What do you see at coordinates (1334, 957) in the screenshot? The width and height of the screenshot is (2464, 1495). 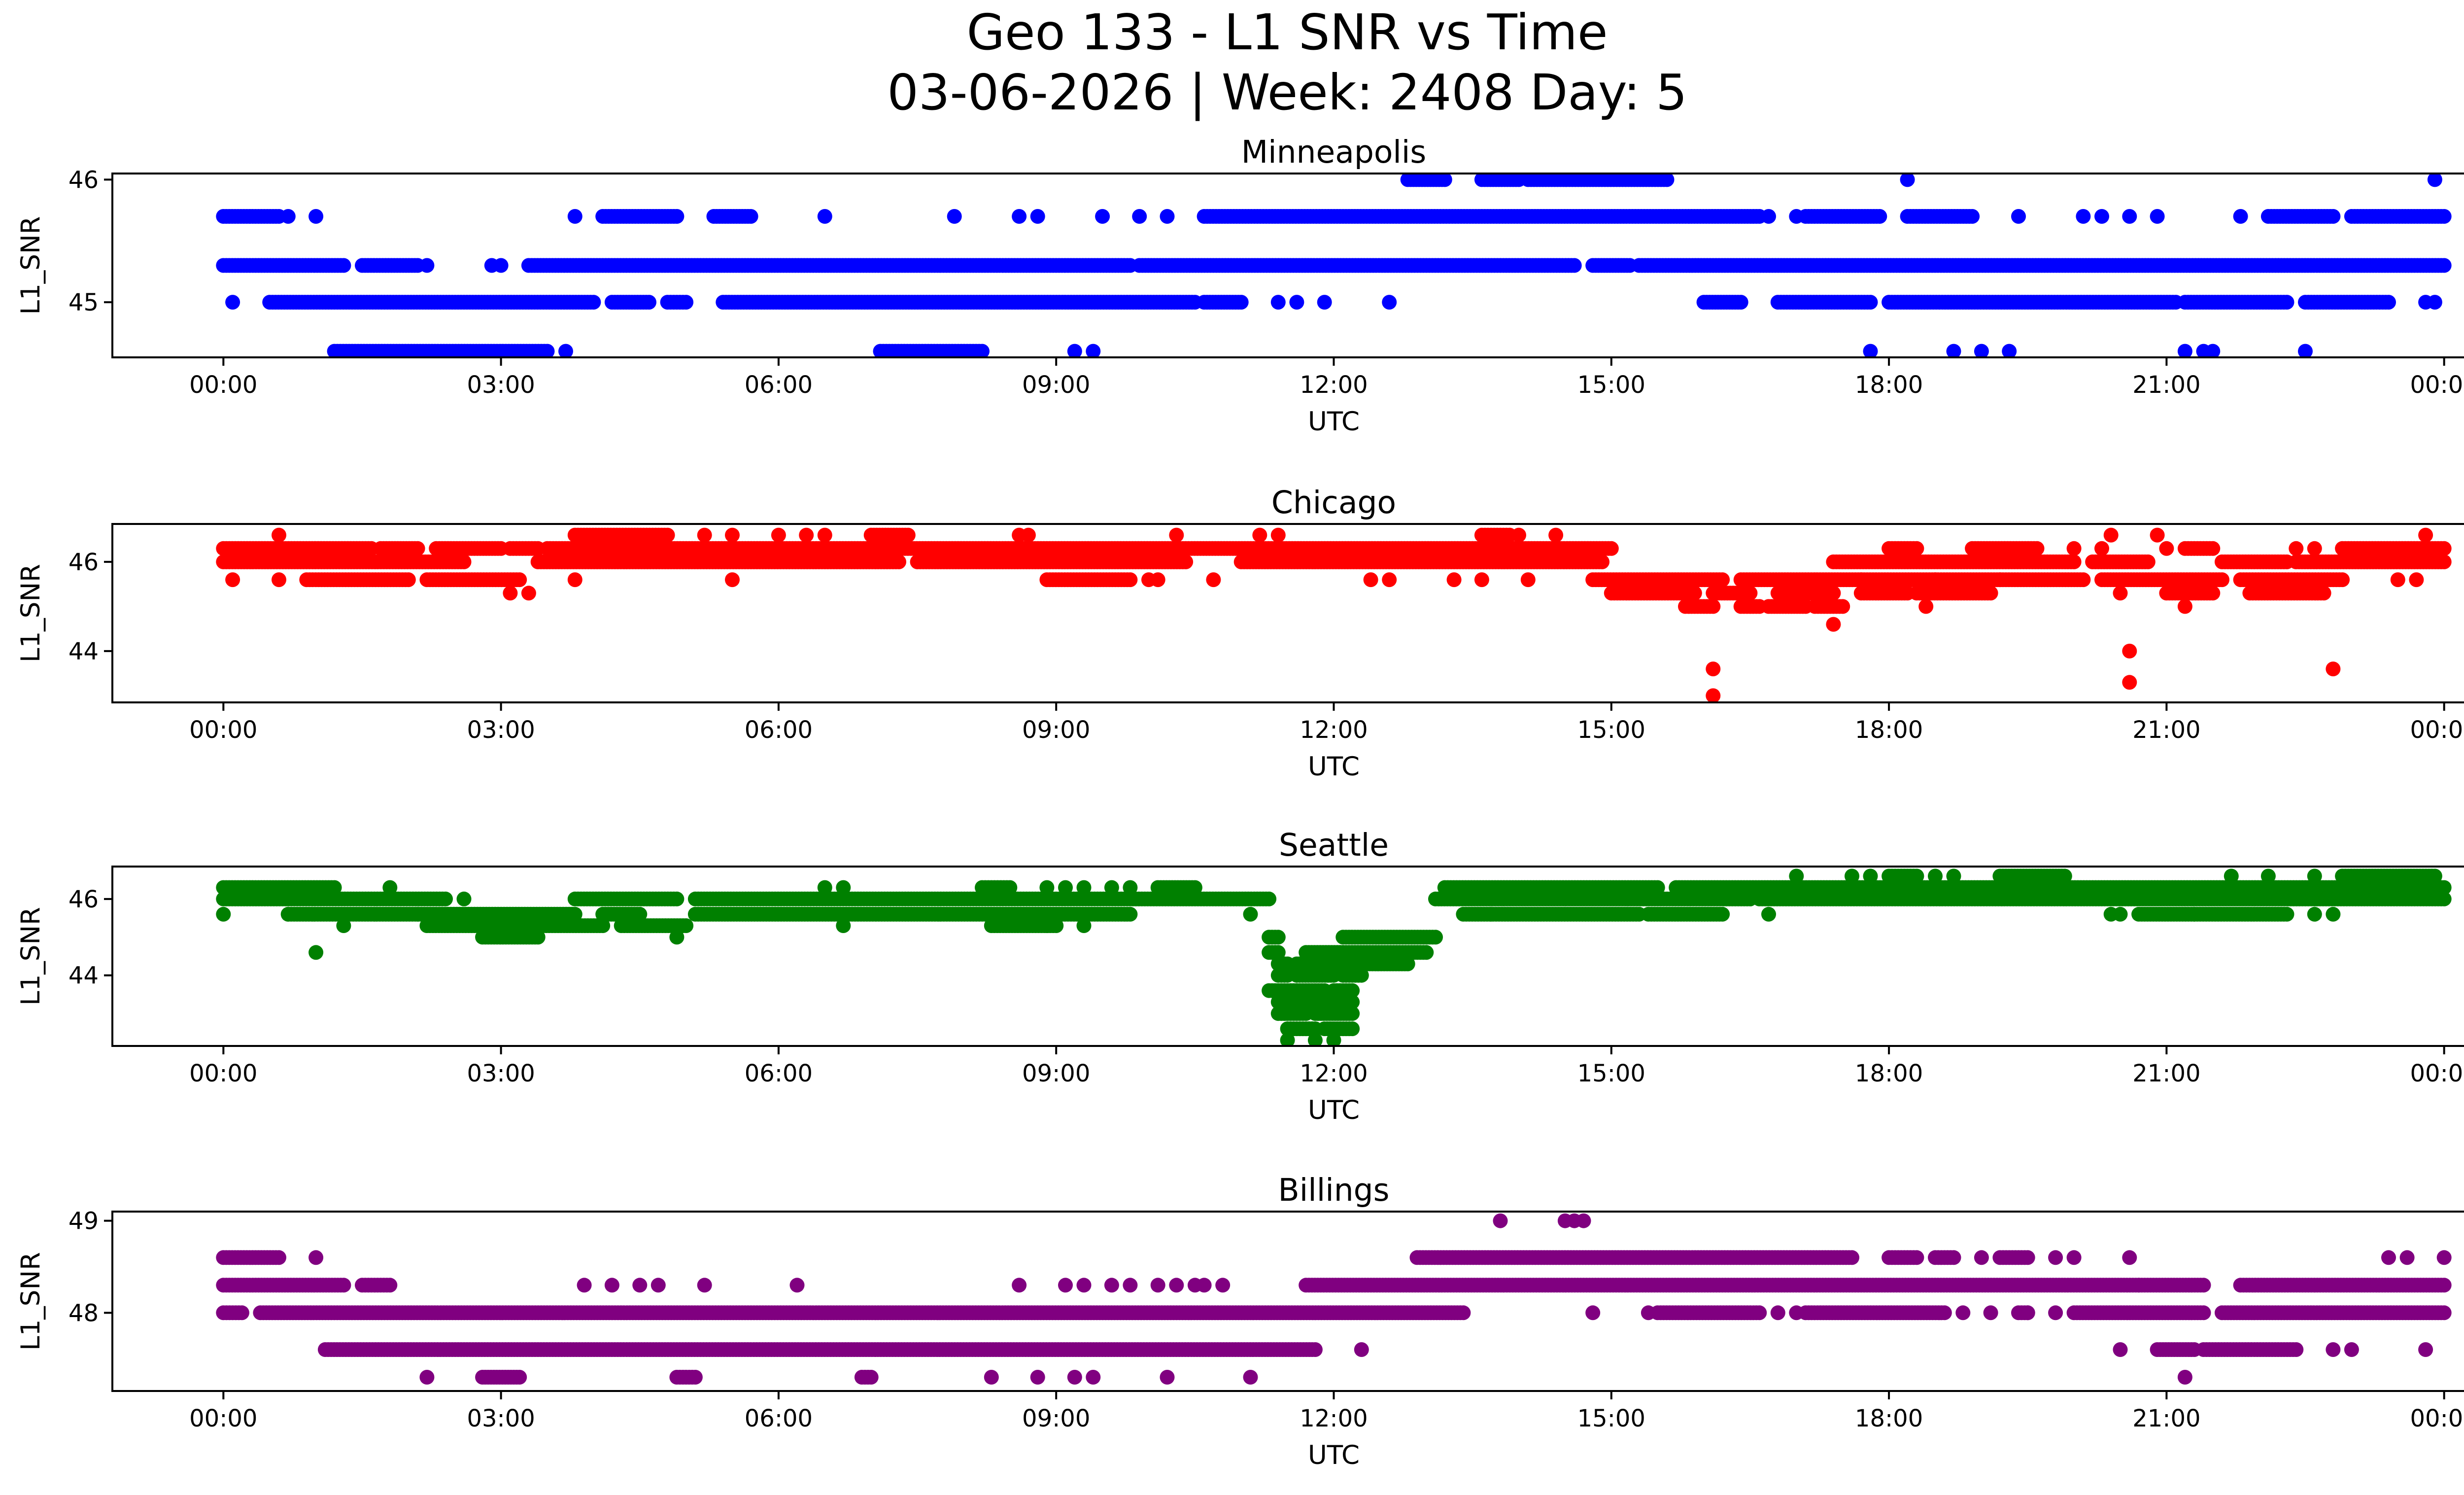 I see `scatter-points` at bounding box center [1334, 957].